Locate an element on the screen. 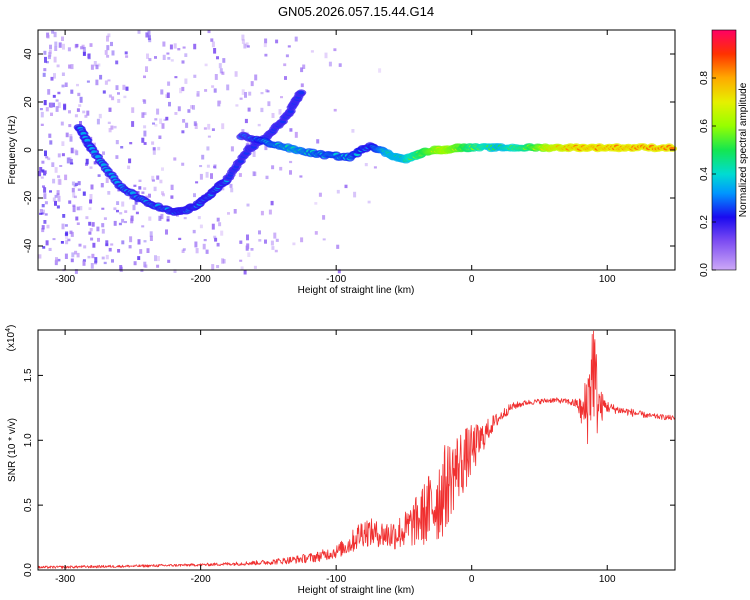 This screenshot has width=750, height=600. y-tick-label: 0.5 is located at coordinates (28, 505).